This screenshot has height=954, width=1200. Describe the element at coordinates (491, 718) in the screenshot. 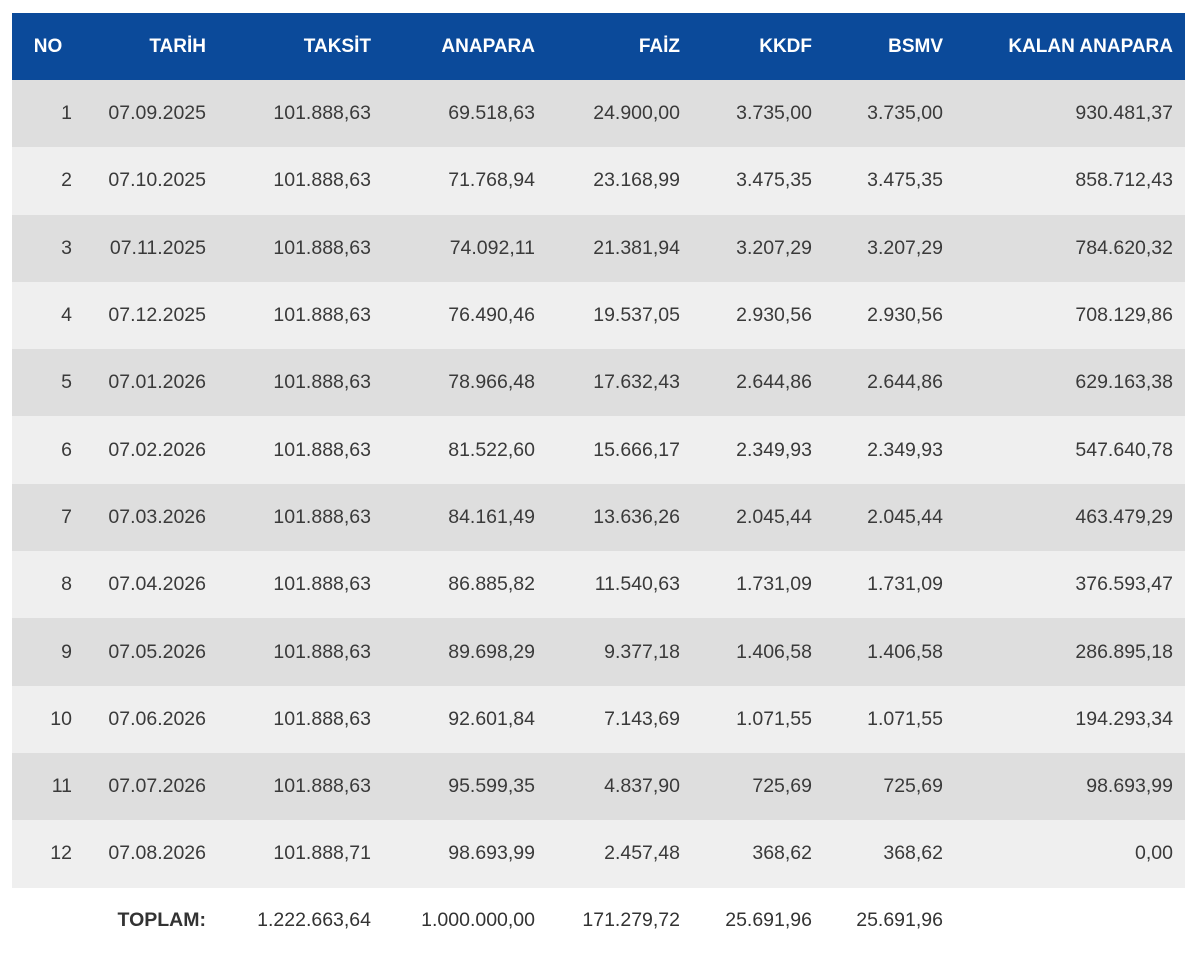

I see `cell-principal: 92.601,84` at that location.